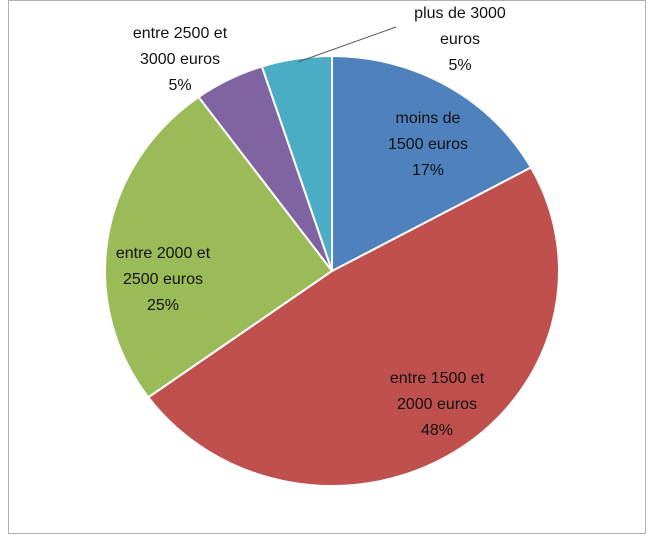  What do you see at coordinates (428, 170) in the screenshot?
I see `value-label: 17%` at bounding box center [428, 170].